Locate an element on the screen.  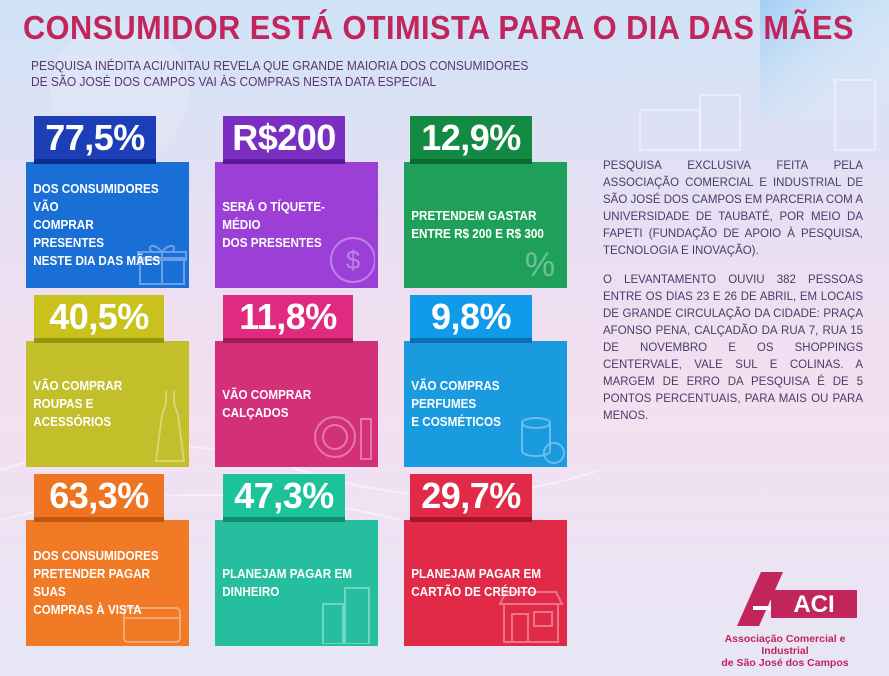
percent-tag-icon: % is located at coordinates (540, 265).